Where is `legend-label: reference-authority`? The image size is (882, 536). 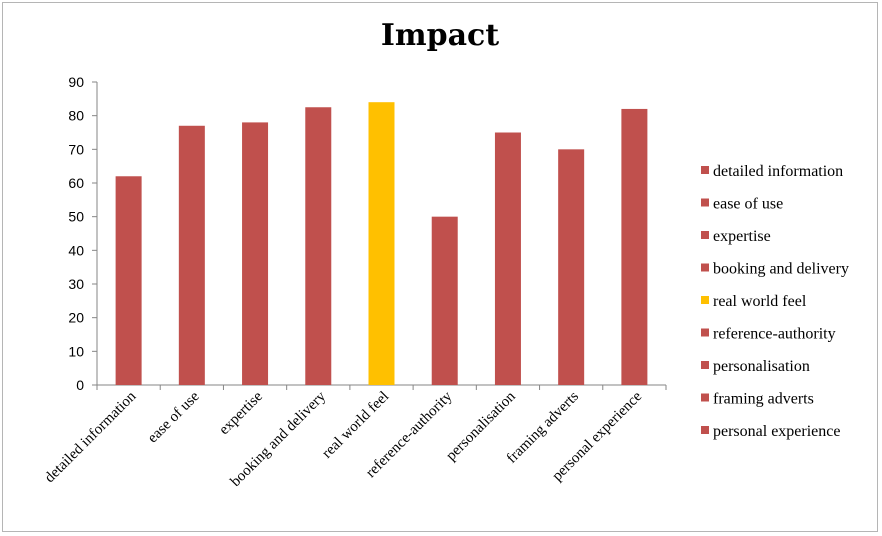 legend-label: reference-authority is located at coordinates (774, 334).